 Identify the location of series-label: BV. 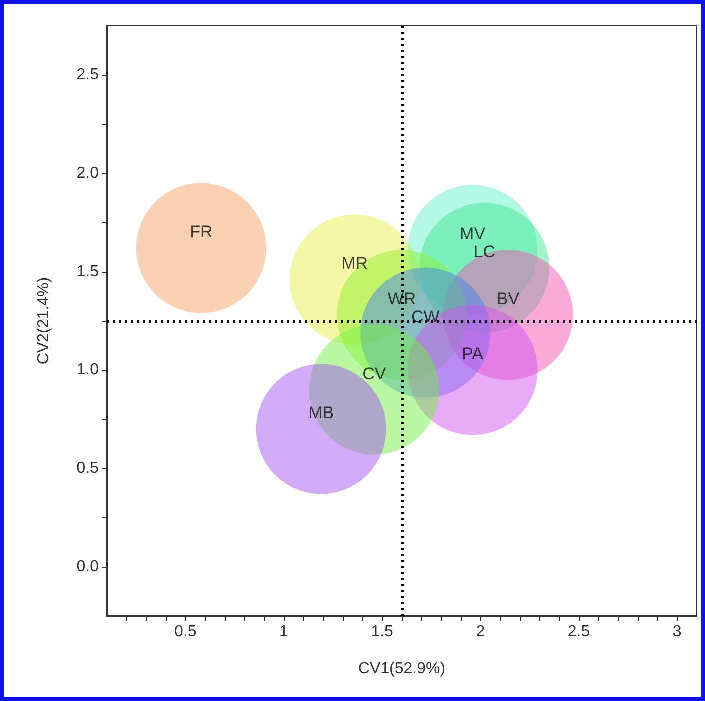
(508, 299).